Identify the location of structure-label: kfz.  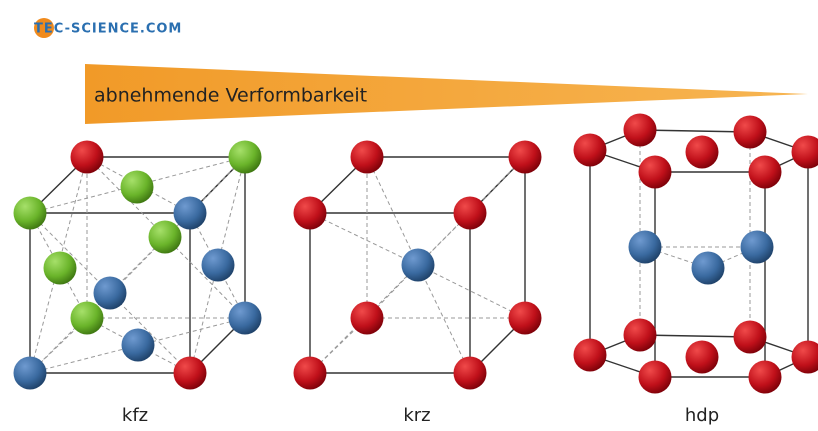
(135, 415).